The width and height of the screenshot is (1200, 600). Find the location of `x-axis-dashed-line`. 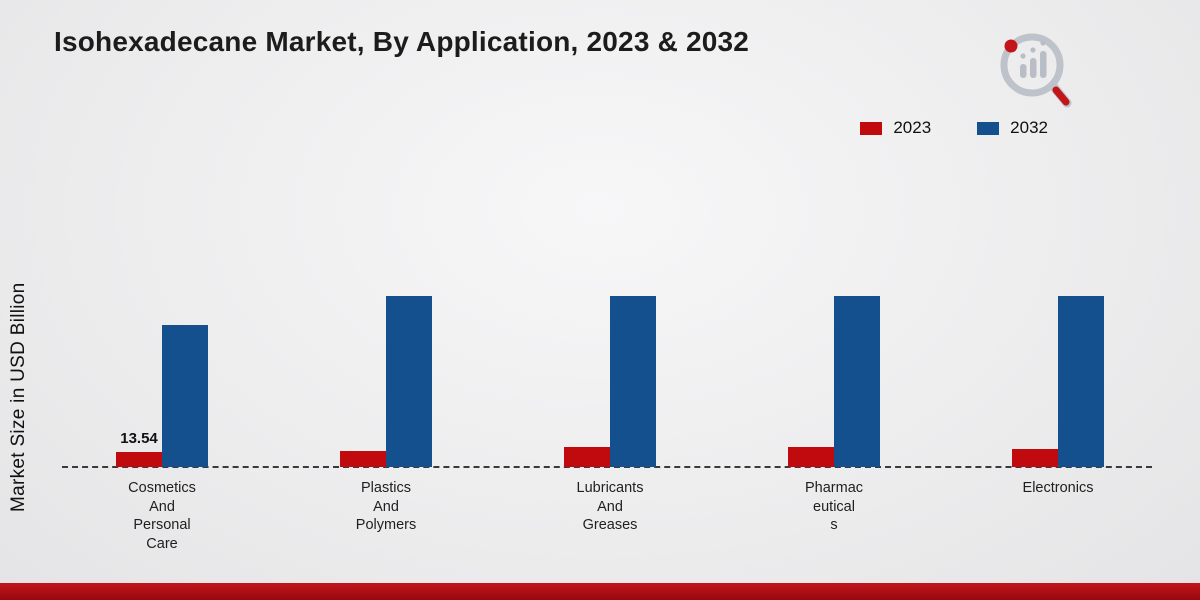

x-axis-dashed-line is located at coordinates (607, 467).